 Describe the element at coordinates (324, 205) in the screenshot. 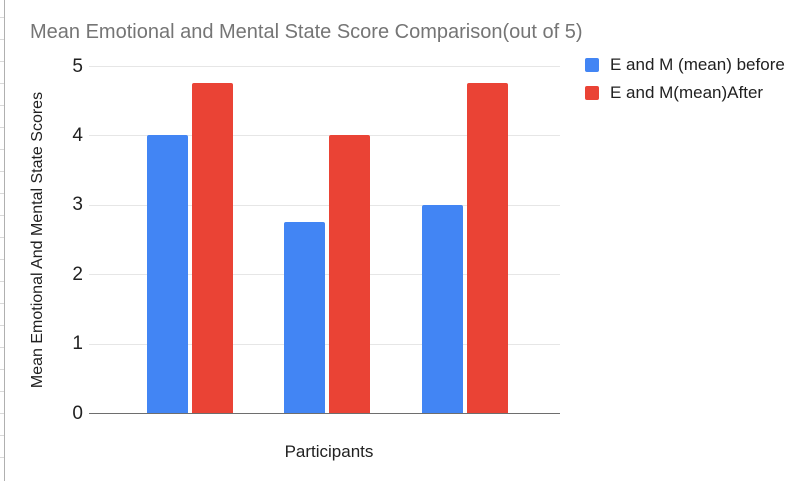

I see `gridline-y3` at that location.